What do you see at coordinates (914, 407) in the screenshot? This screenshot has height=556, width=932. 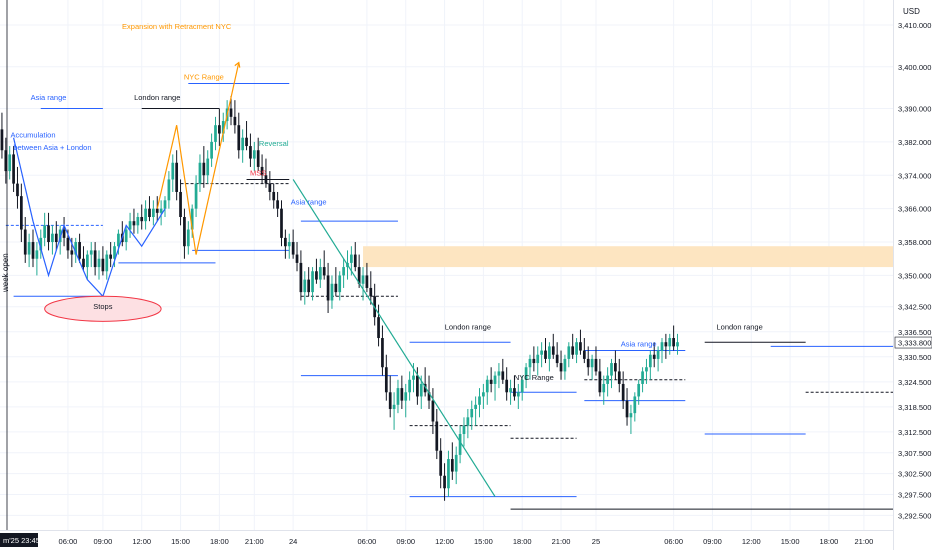 I see `price-tick-label: 3,318.500` at bounding box center [914, 407].